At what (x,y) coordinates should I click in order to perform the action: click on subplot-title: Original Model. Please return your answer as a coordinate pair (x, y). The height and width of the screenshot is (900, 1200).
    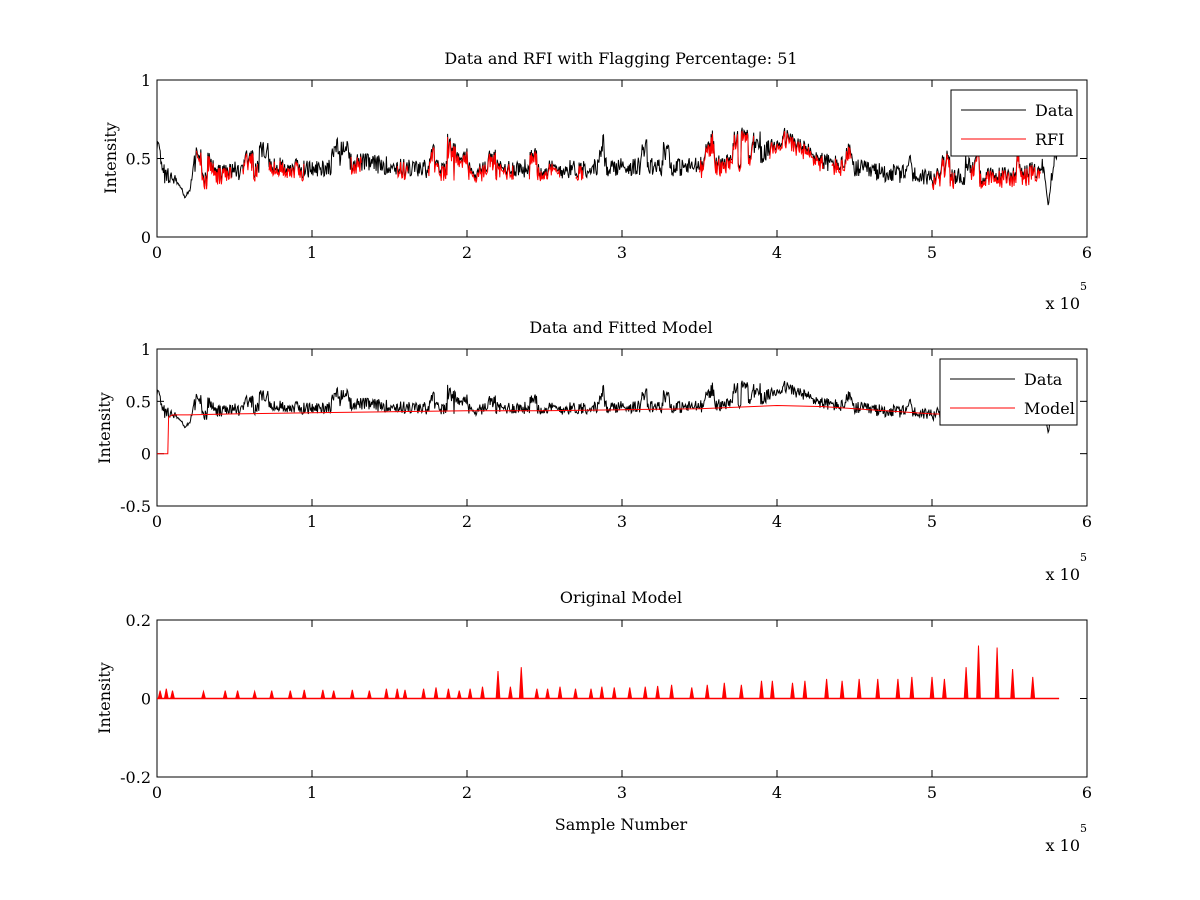
    Looking at the image, I should click on (621, 597).